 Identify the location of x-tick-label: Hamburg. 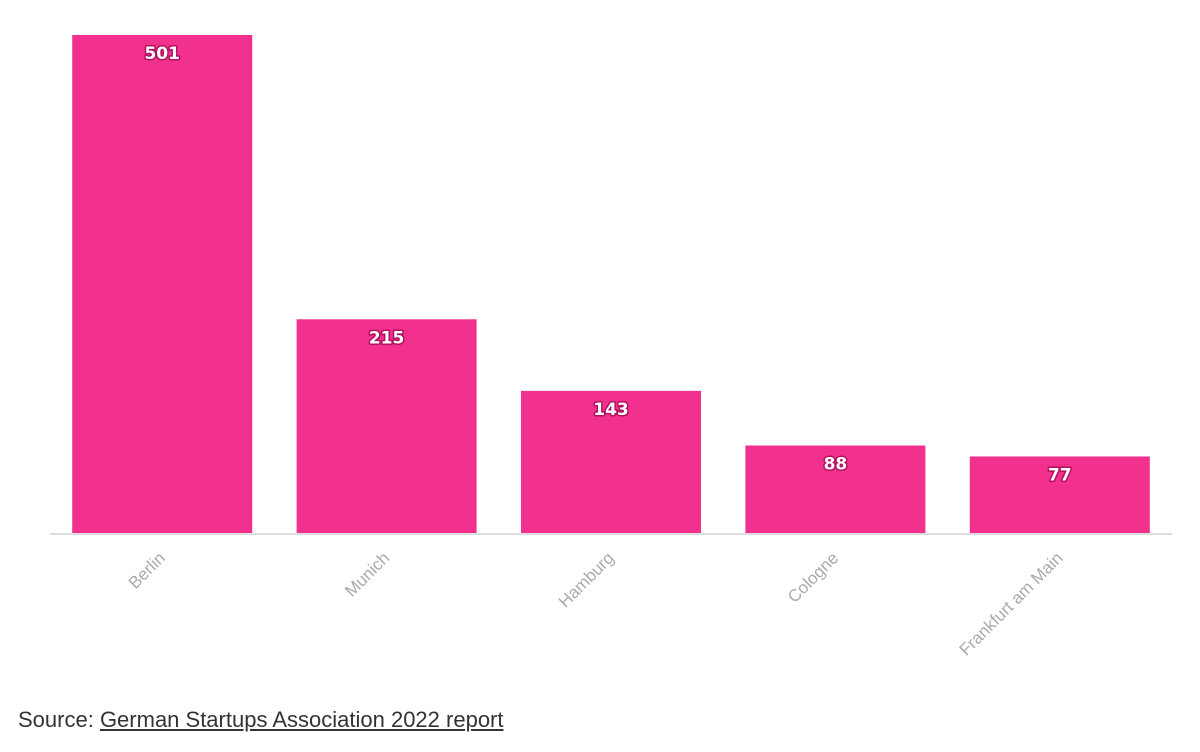
(586, 579).